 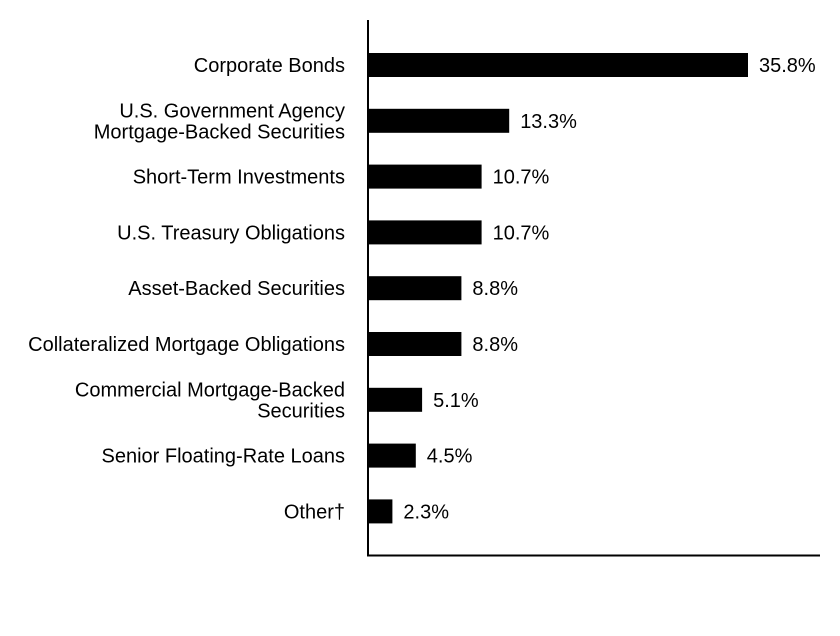 What do you see at coordinates (232, 111) in the screenshot?
I see `category-label-line: U.S. Government Agency` at bounding box center [232, 111].